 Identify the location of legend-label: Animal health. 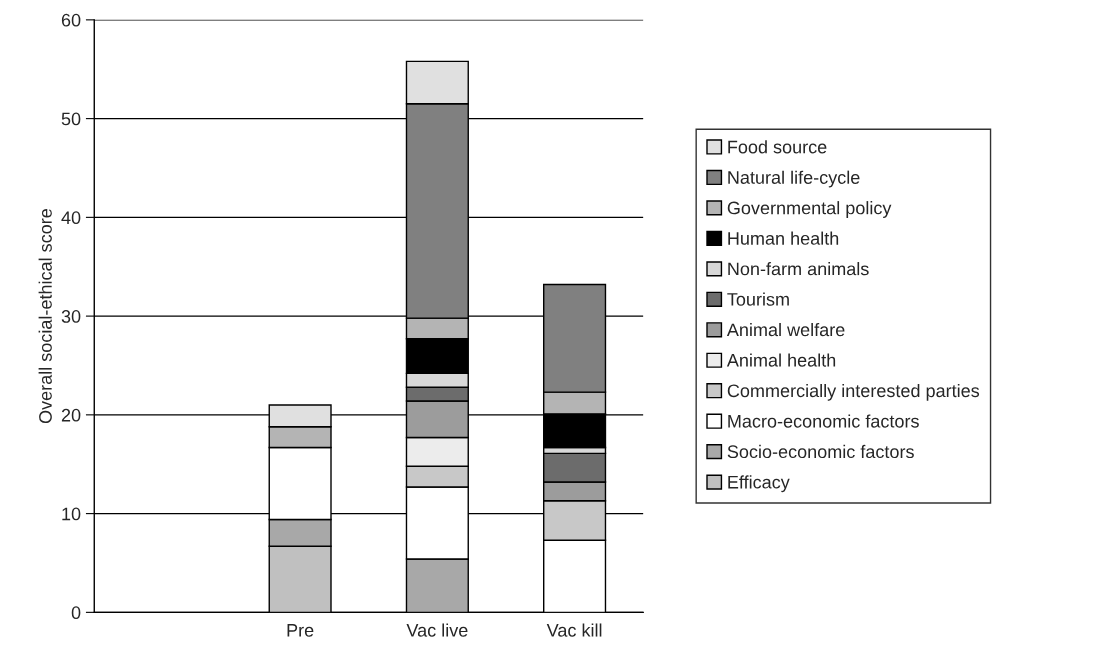
(781, 360).